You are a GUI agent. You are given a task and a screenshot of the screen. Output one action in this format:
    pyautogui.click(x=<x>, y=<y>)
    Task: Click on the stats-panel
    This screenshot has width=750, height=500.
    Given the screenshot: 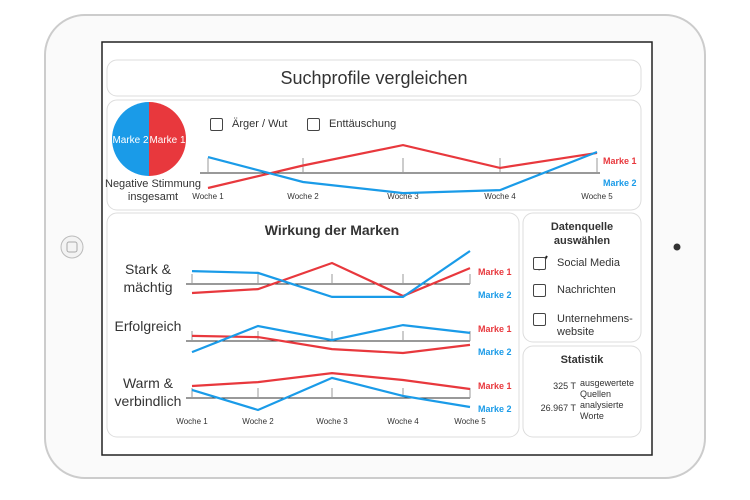 What is the action you would take?
    pyautogui.click(x=582, y=391)
    